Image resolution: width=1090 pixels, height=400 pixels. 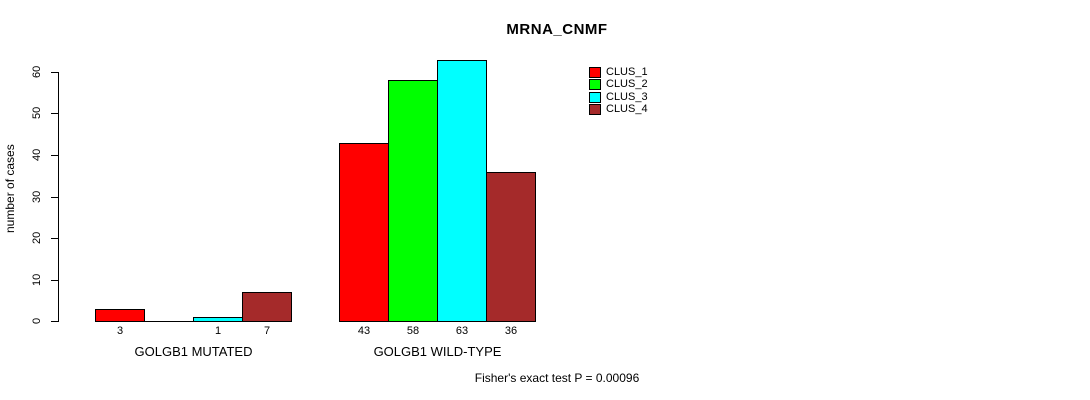 What do you see at coordinates (364, 331) in the screenshot?
I see `bar-value-label: 43` at bounding box center [364, 331].